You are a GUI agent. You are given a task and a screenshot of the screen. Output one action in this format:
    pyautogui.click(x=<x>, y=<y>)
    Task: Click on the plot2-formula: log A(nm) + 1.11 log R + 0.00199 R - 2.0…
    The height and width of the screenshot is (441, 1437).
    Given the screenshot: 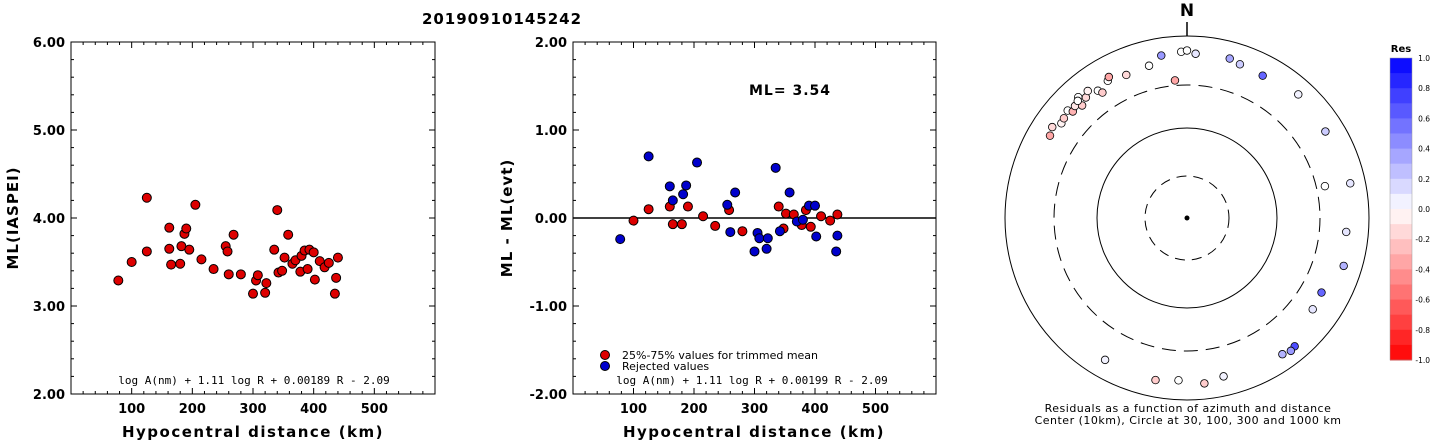 What is the action you would take?
    pyautogui.click(x=752, y=380)
    